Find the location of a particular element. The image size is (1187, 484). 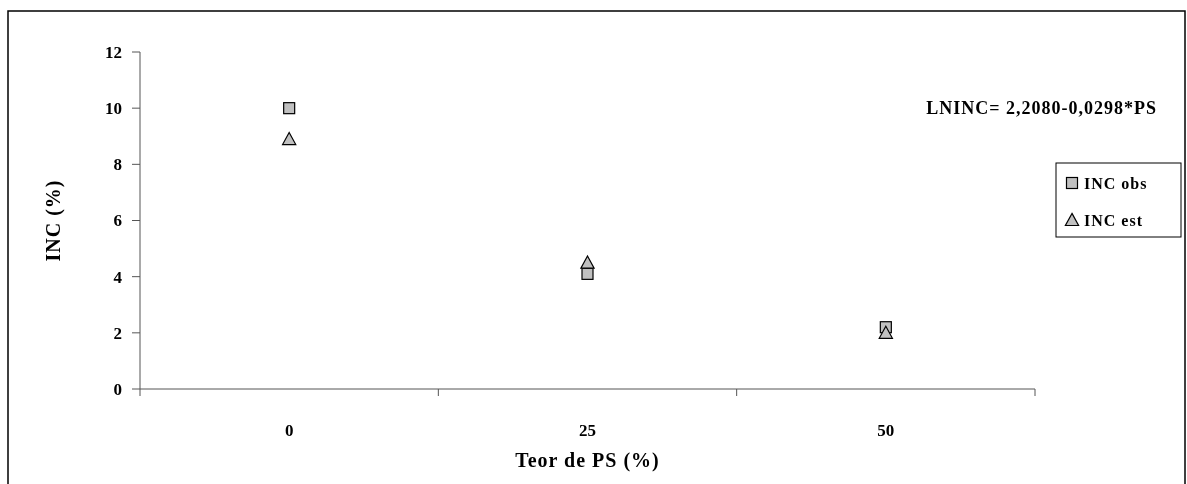

y-tick-label: 4 is located at coordinates (118, 277).